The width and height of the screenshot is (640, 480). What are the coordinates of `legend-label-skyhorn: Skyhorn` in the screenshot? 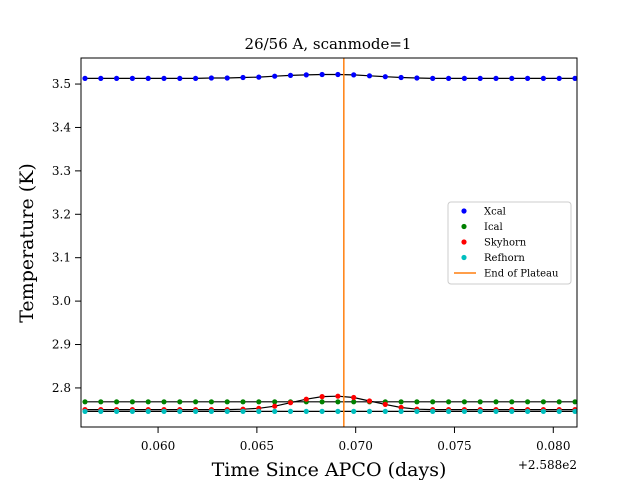 It's located at (505, 243).